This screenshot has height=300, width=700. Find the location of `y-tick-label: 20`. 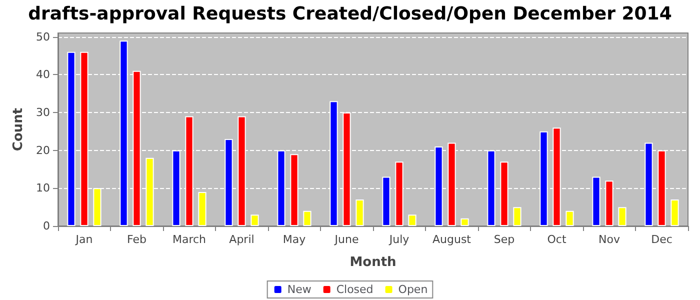

y-tick-label: 20 is located at coordinates (43, 150).